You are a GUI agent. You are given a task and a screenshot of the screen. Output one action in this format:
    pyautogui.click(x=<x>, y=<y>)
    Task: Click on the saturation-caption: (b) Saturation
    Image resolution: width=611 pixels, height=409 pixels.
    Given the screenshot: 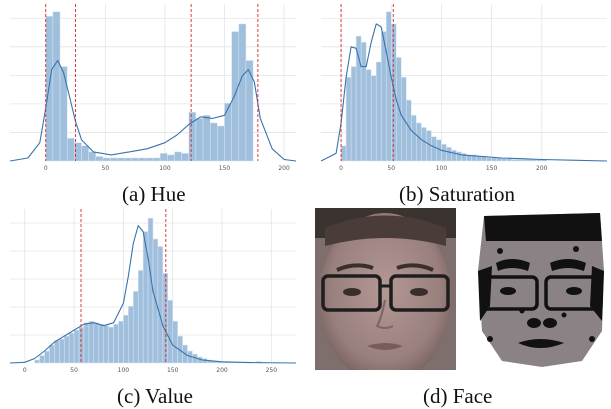 What is the action you would take?
    pyautogui.click(x=457, y=194)
    